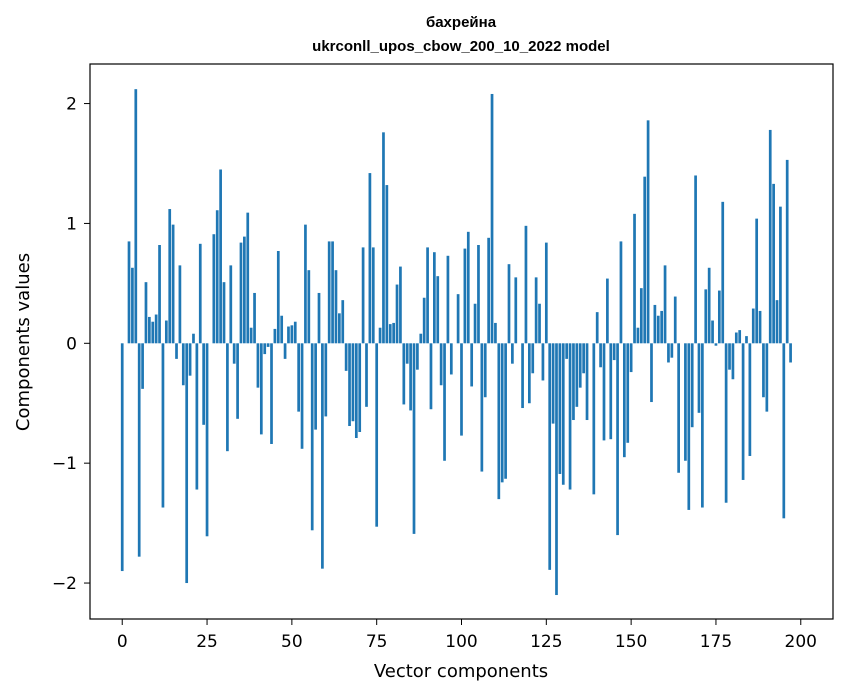 The width and height of the screenshot is (847, 696). Describe the element at coordinates (71, 344) in the screenshot. I see `y-tick-label: 0` at that location.